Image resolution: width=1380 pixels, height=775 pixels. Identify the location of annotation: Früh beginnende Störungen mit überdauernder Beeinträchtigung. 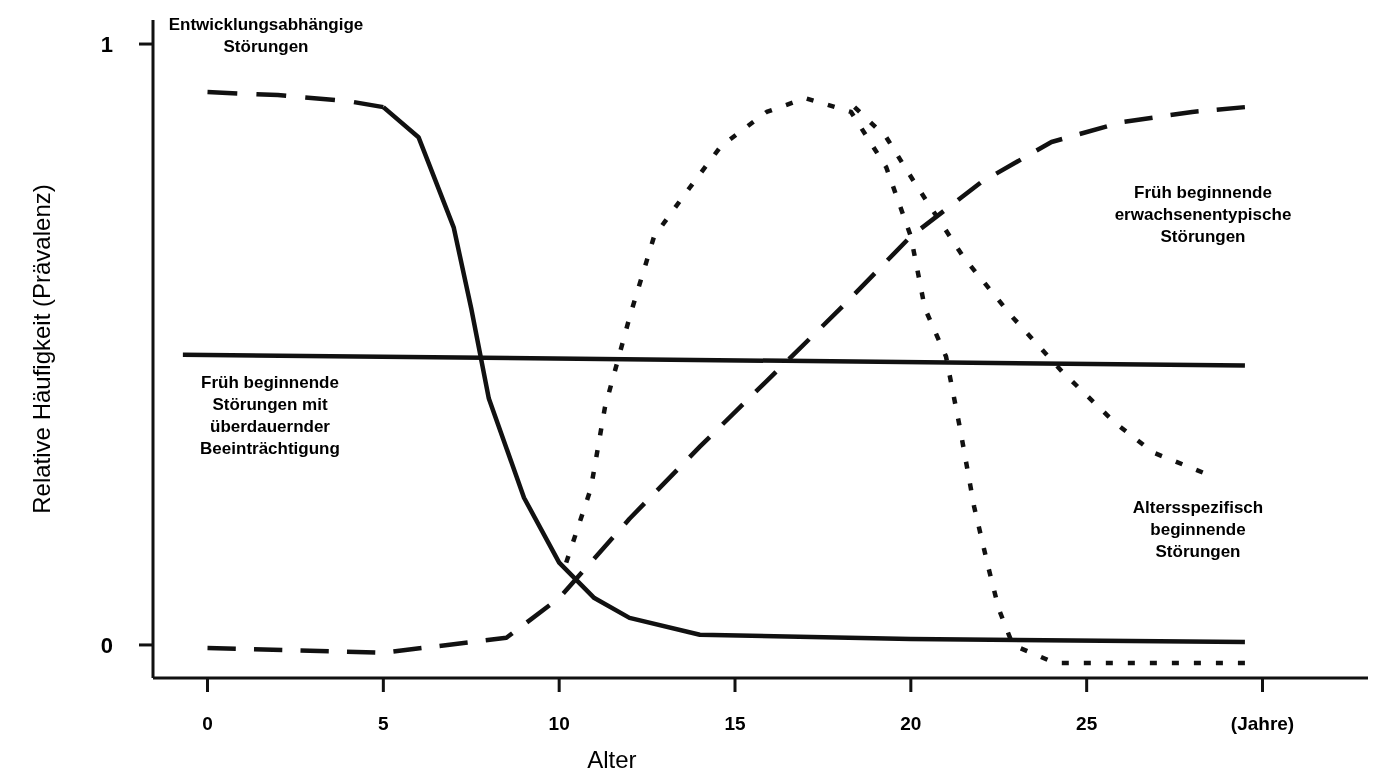
(270, 415).